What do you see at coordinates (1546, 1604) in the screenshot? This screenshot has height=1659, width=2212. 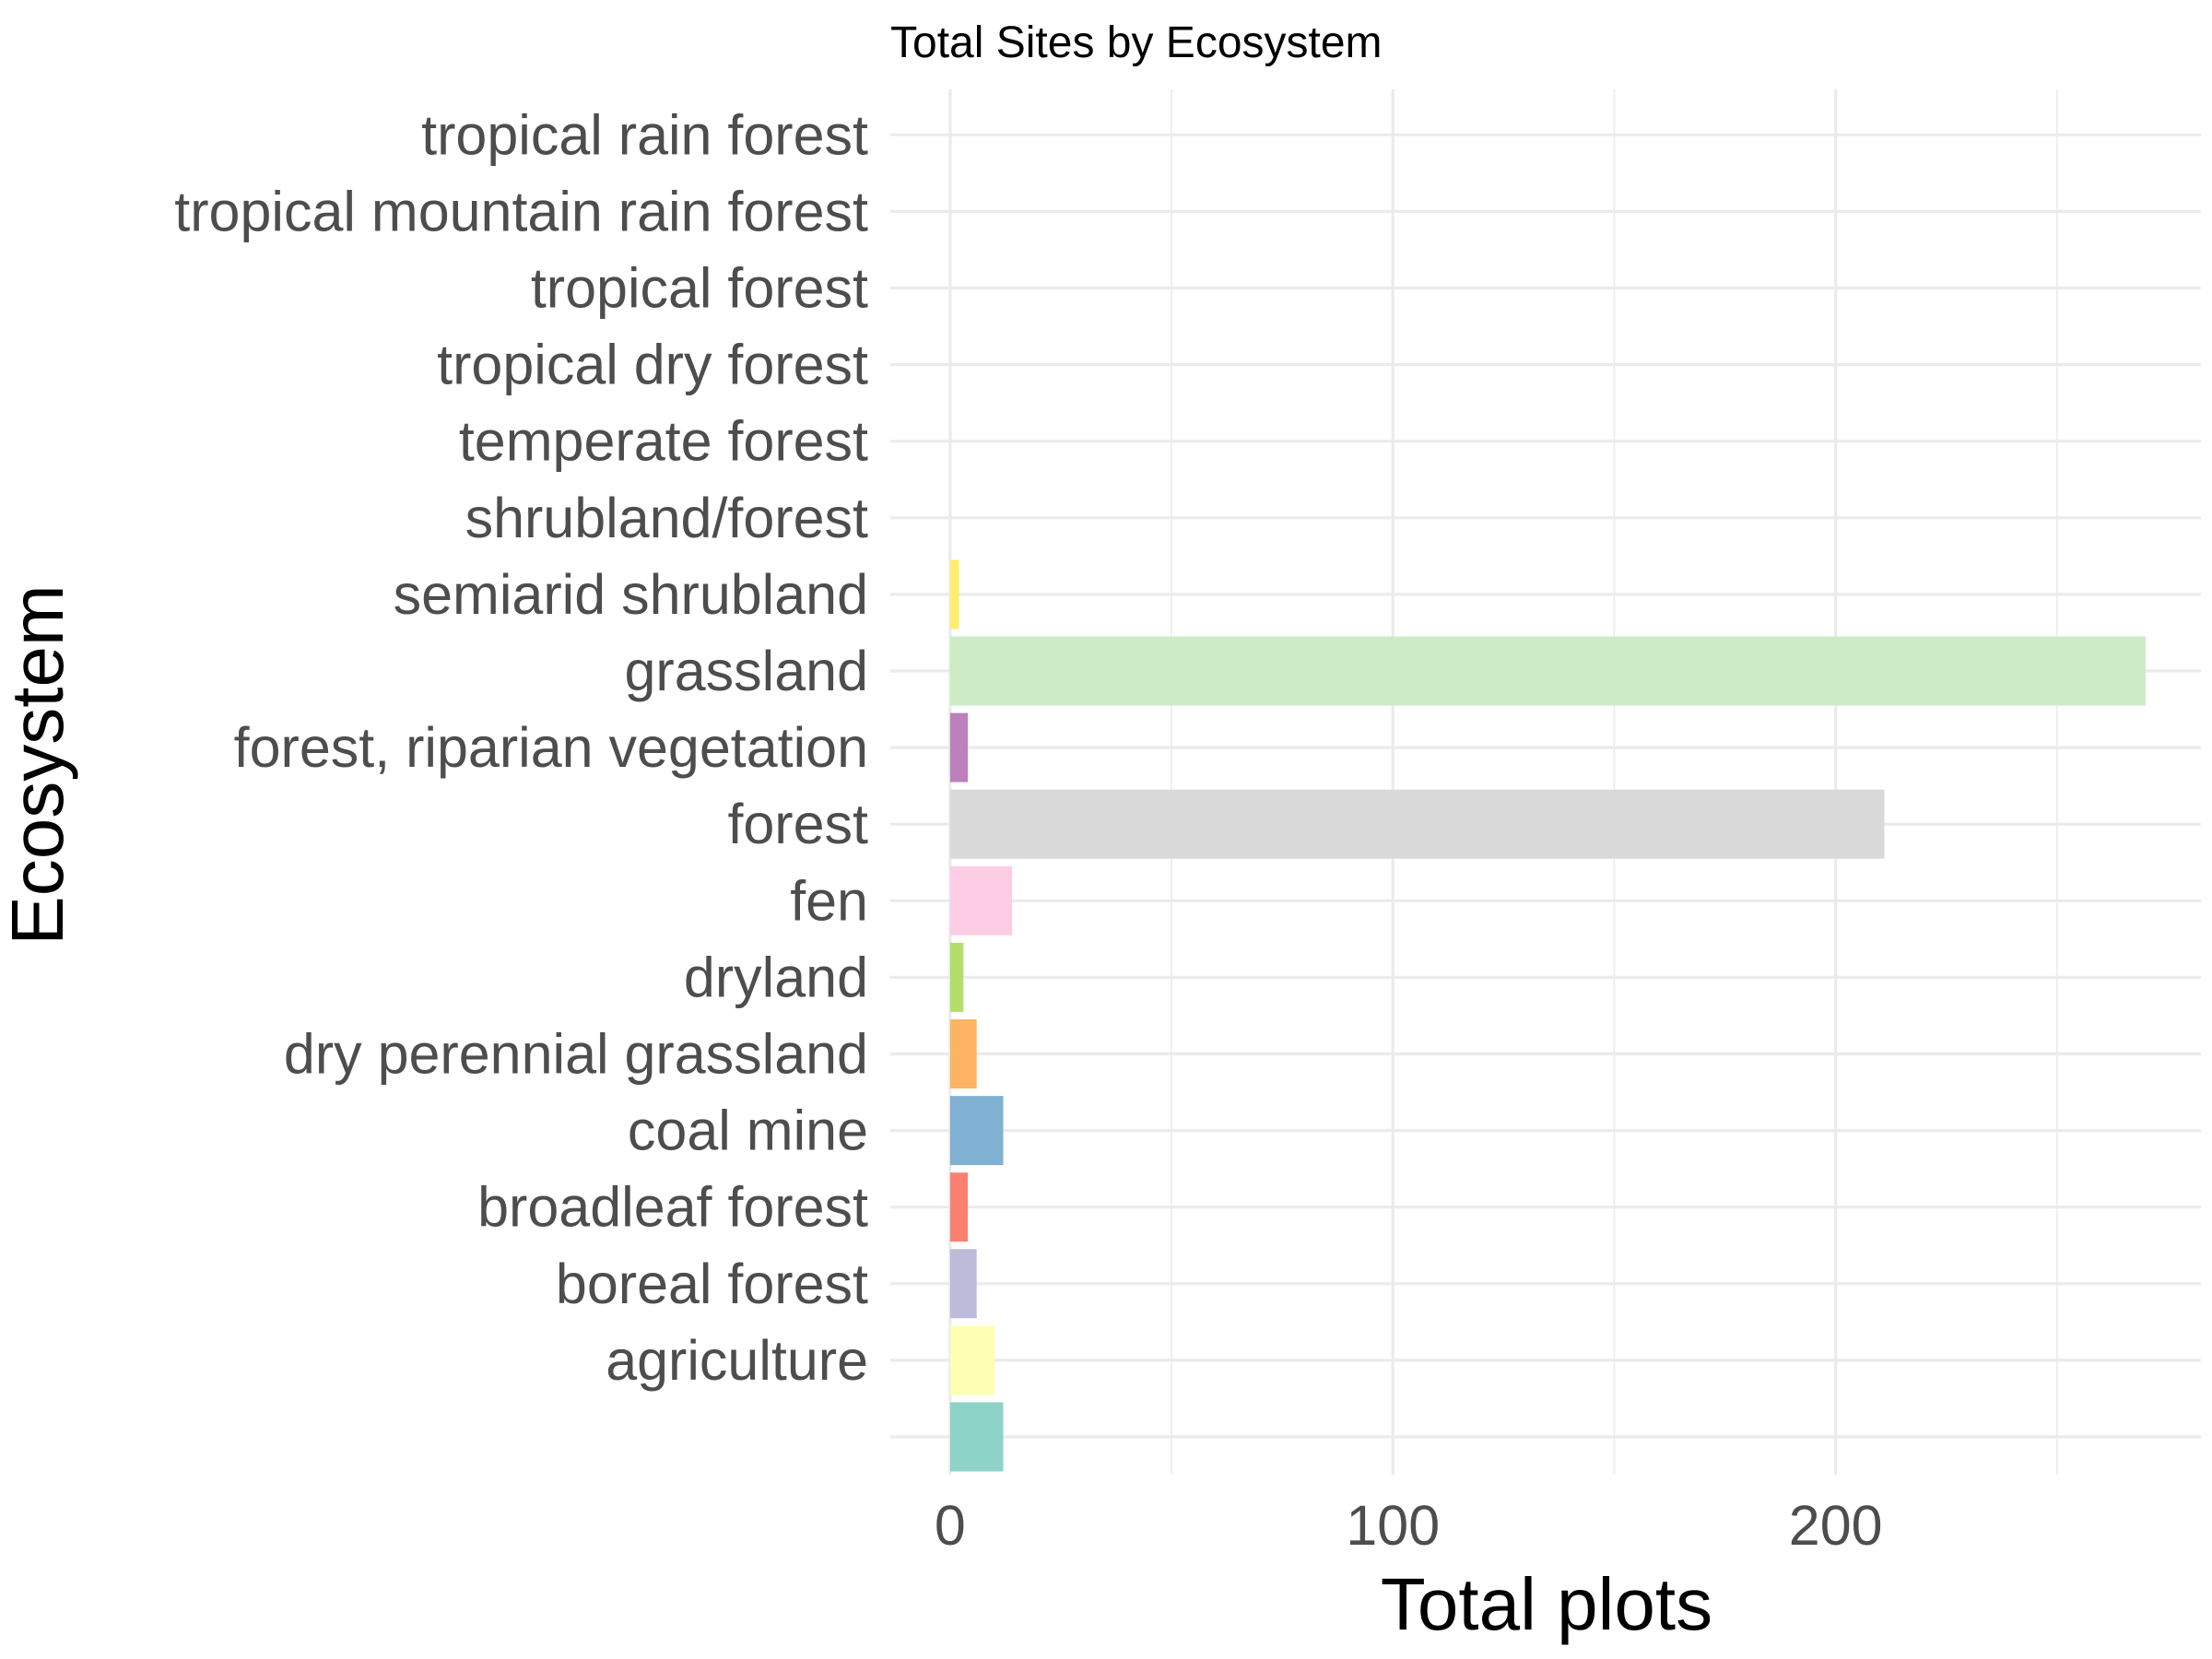 I see `x-axis-title: Total plots` at bounding box center [1546, 1604].